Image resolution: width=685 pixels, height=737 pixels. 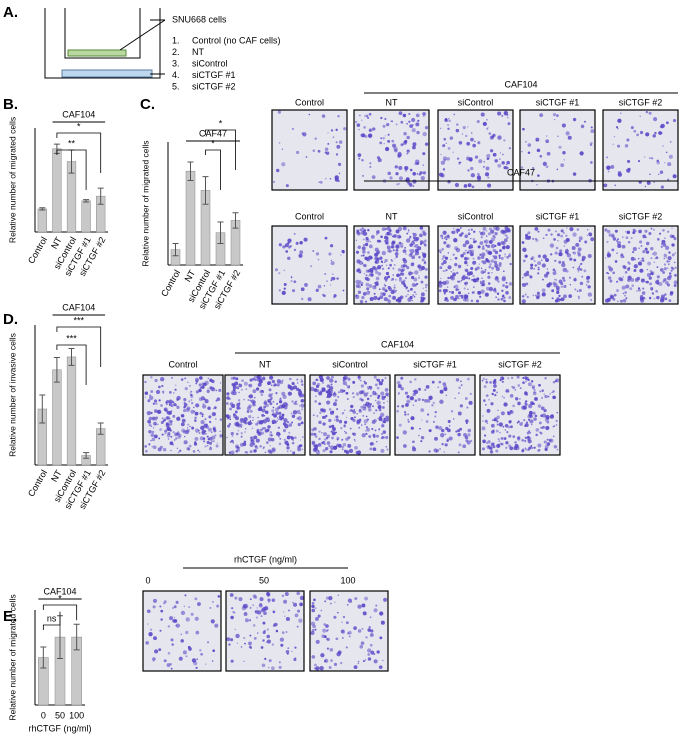 I want to click on condition-label: Control (no CAF cells), so click(x=236, y=40).